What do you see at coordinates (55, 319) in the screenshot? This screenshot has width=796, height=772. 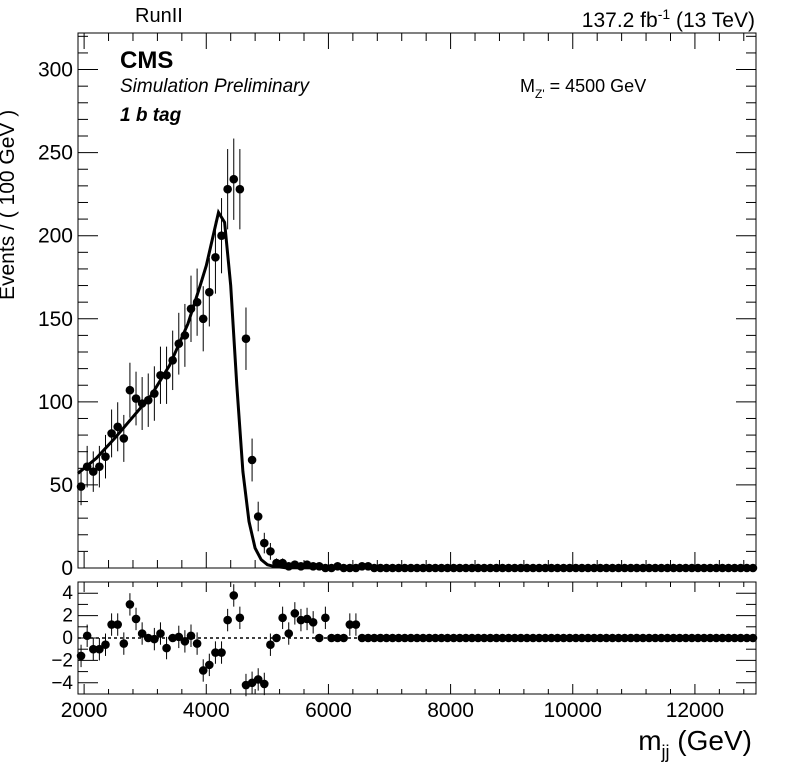 I see `y-tick-label: 150` at bounding box center [55, 319].